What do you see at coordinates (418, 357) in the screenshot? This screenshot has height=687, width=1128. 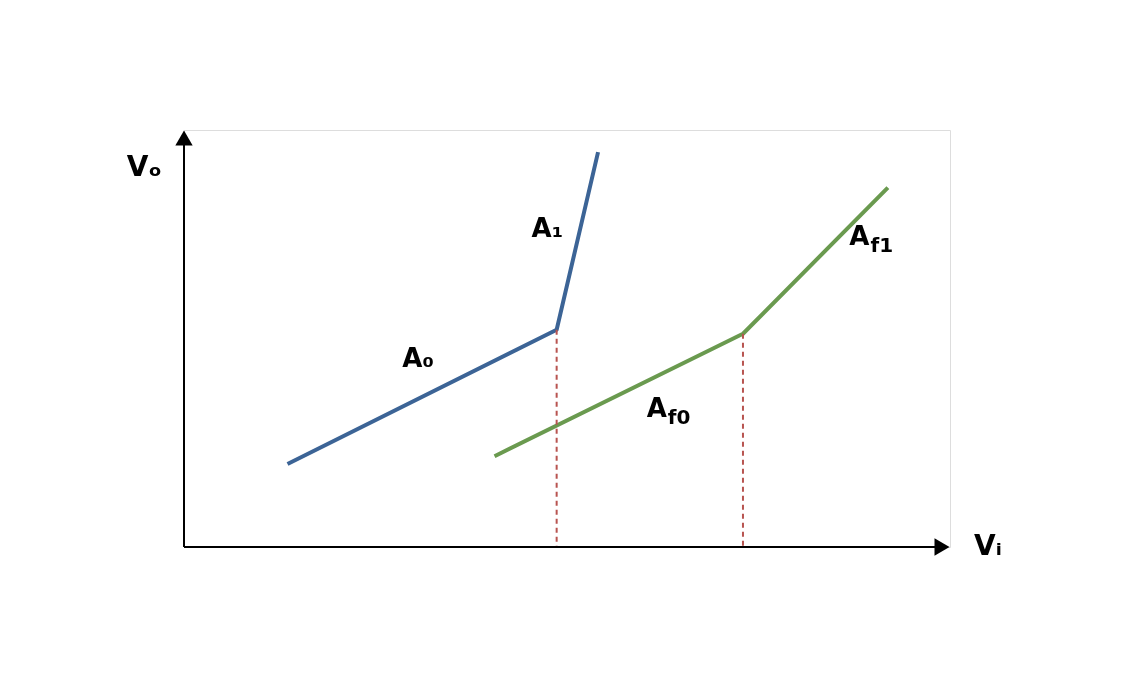 I see `annotation: A₀` at bounding box center [418, 357].